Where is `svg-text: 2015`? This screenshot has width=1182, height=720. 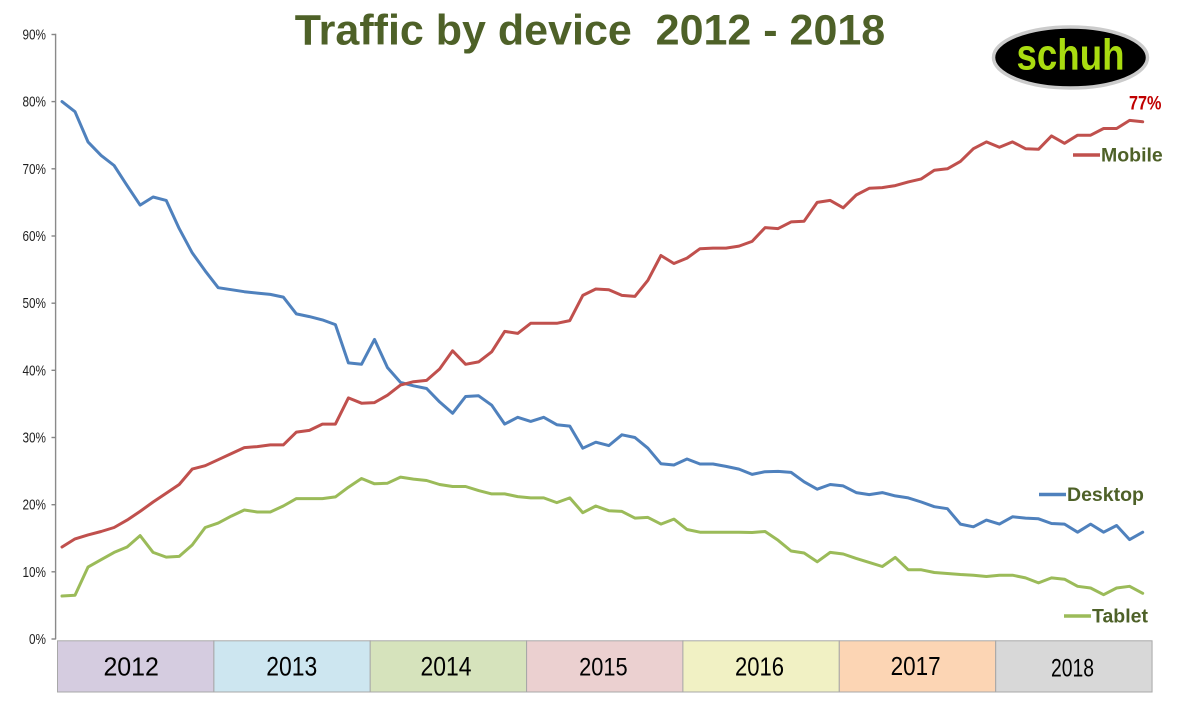
svg-text: 2015 is located at coordinates (603, 668).